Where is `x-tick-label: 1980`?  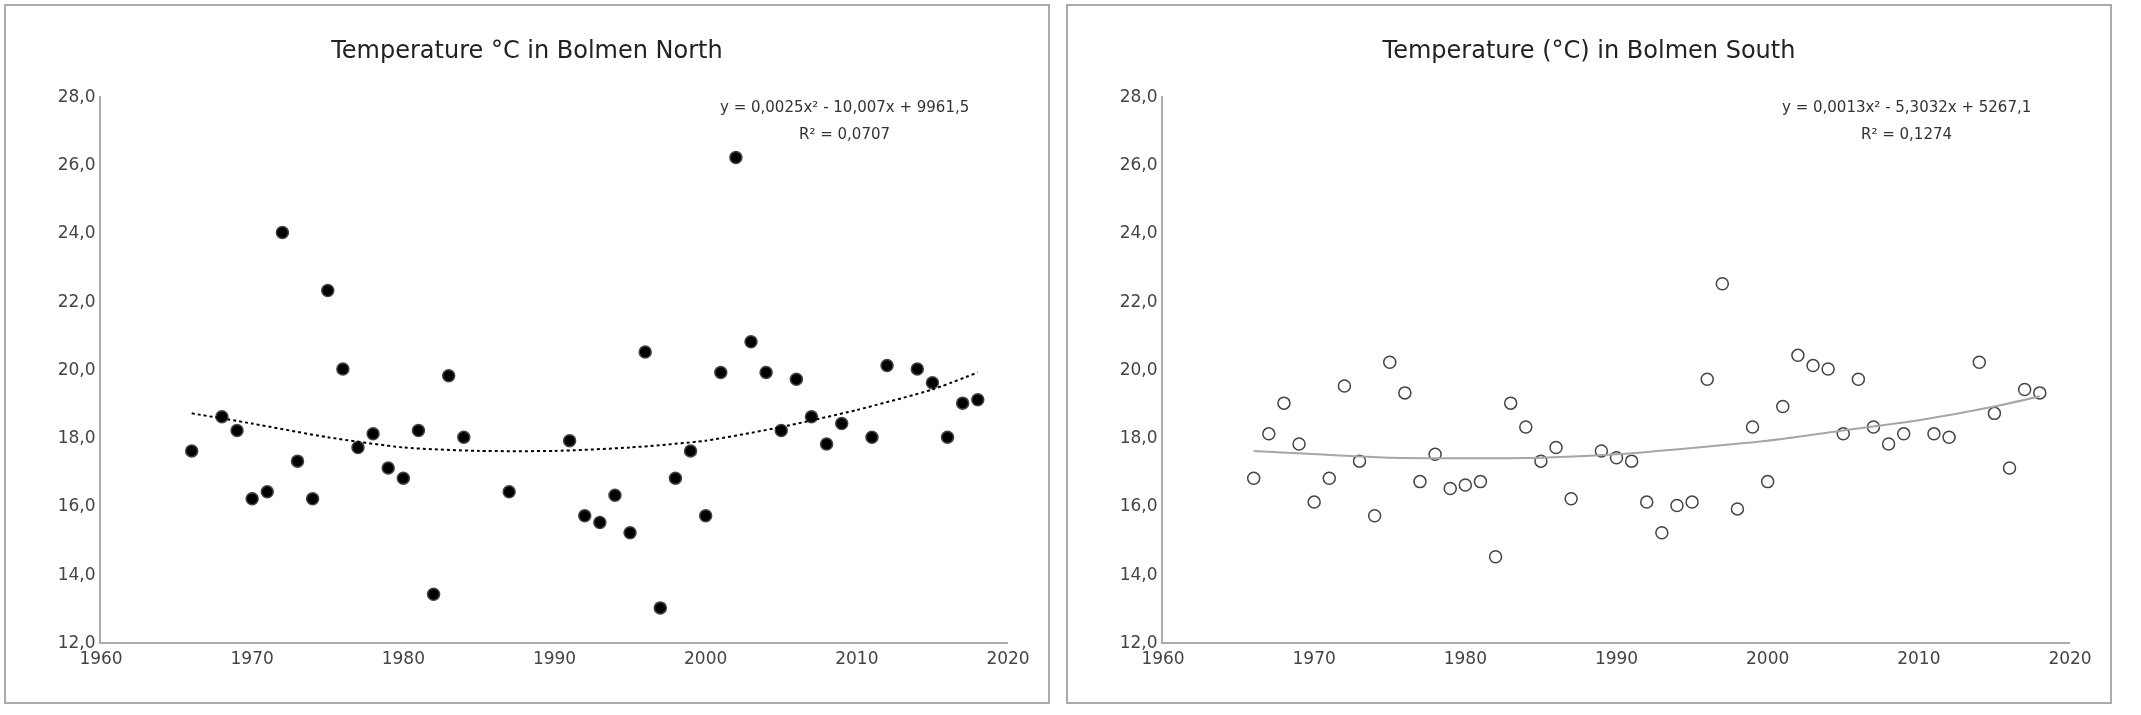
x-tick-label: 1980 is located at coordinates (1465, 658).